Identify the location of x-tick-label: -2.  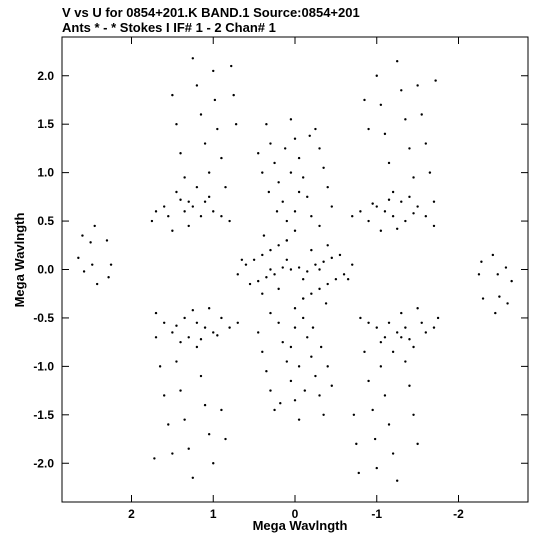
(458, 514).